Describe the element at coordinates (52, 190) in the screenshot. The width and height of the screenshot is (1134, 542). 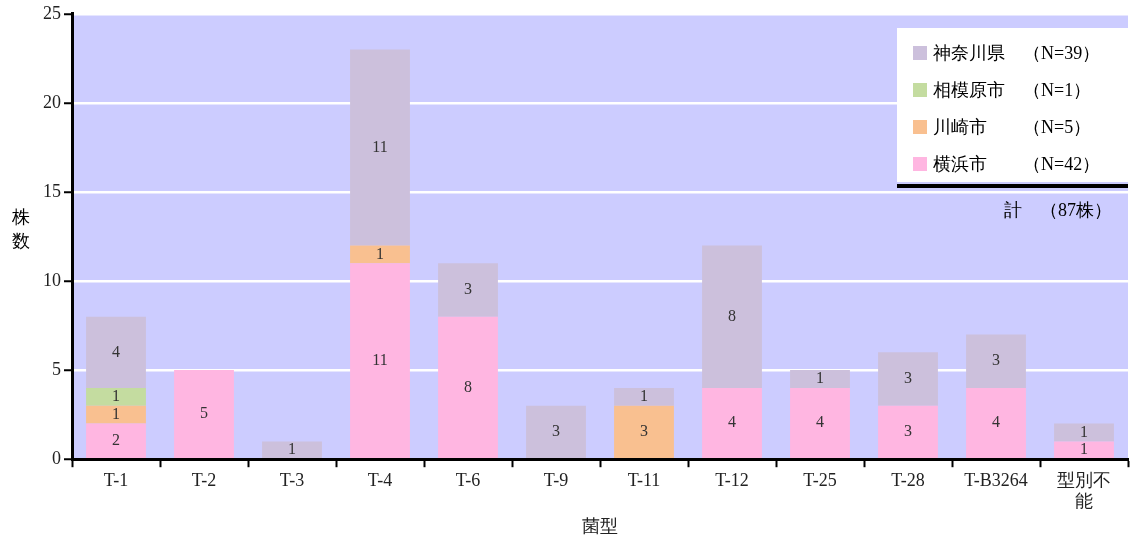
I see `y-tick-label: 15` at that location.